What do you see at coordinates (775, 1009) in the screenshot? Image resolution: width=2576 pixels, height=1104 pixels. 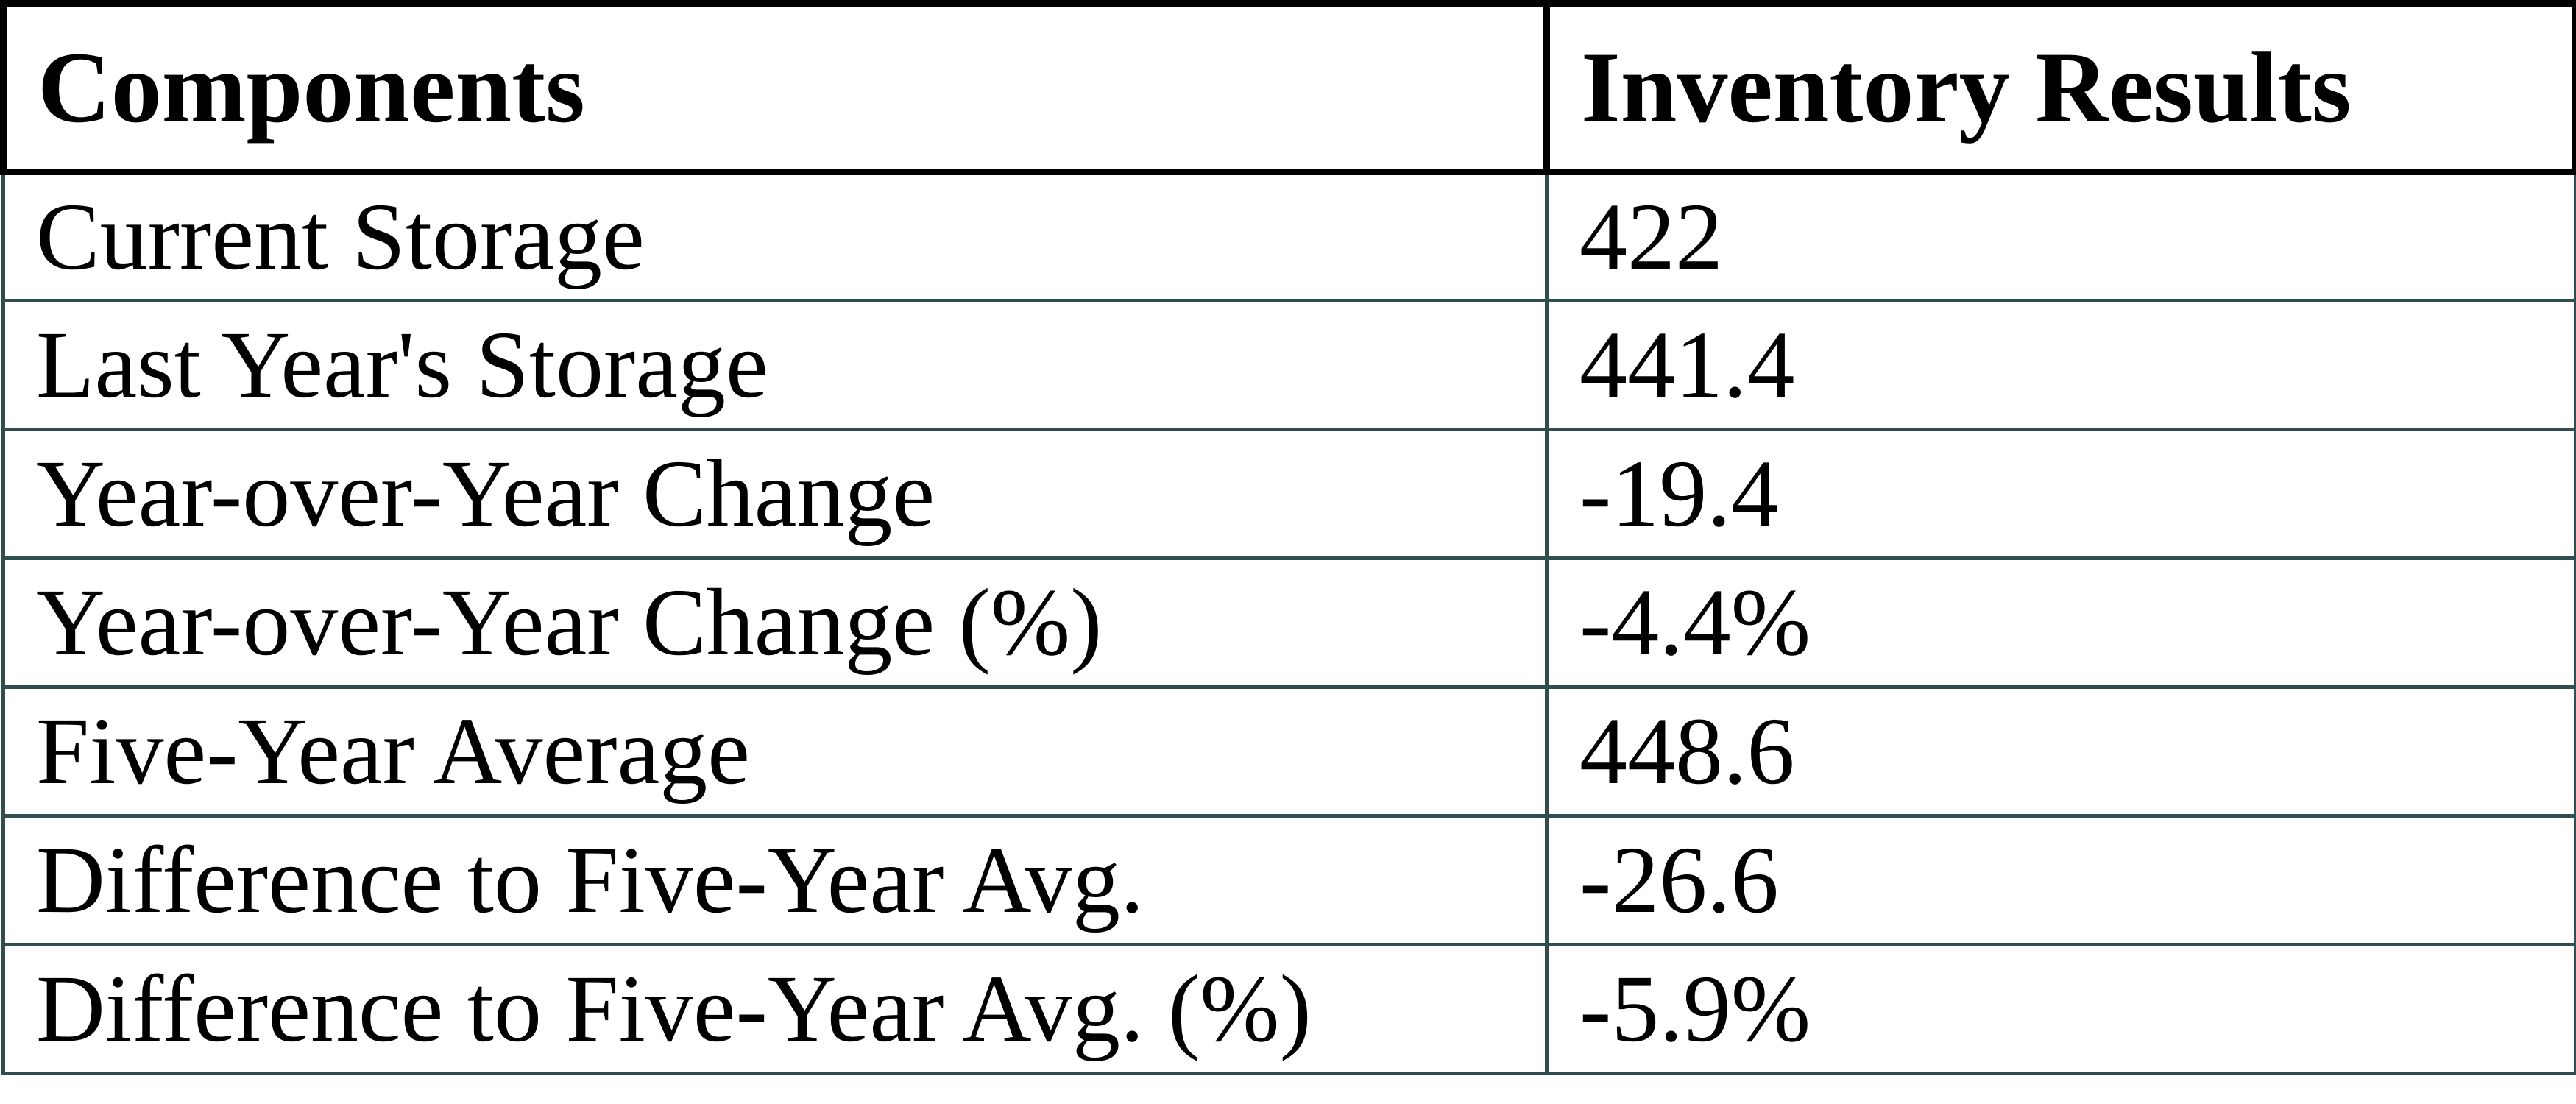 I see `row-label: Difference to Five-Year Avg. (%)` at bounding box center [775, 1009].